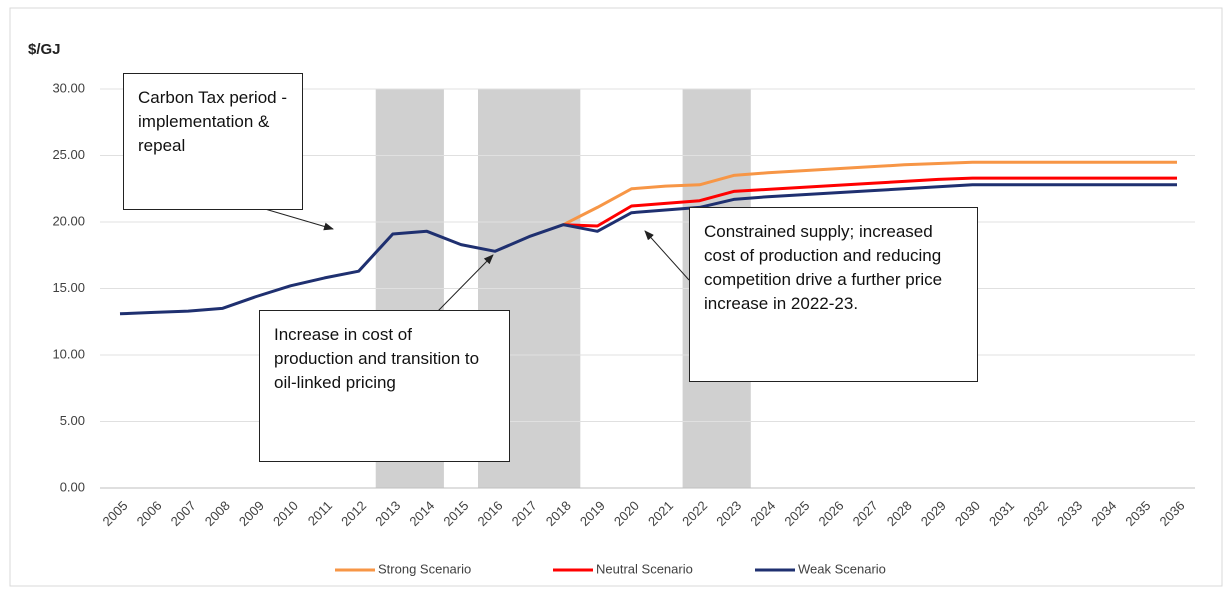  Describe the element at coordinates (44, 49) in the screenshot. I see `y-axis-label: $/GJ` at that location.